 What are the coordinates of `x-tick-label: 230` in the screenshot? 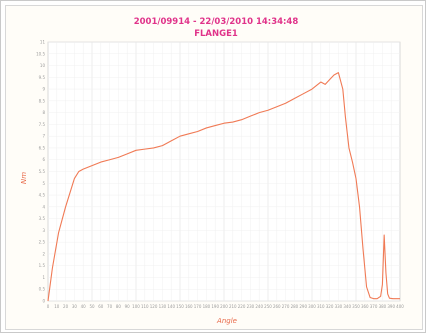 It's located at (251, 306).